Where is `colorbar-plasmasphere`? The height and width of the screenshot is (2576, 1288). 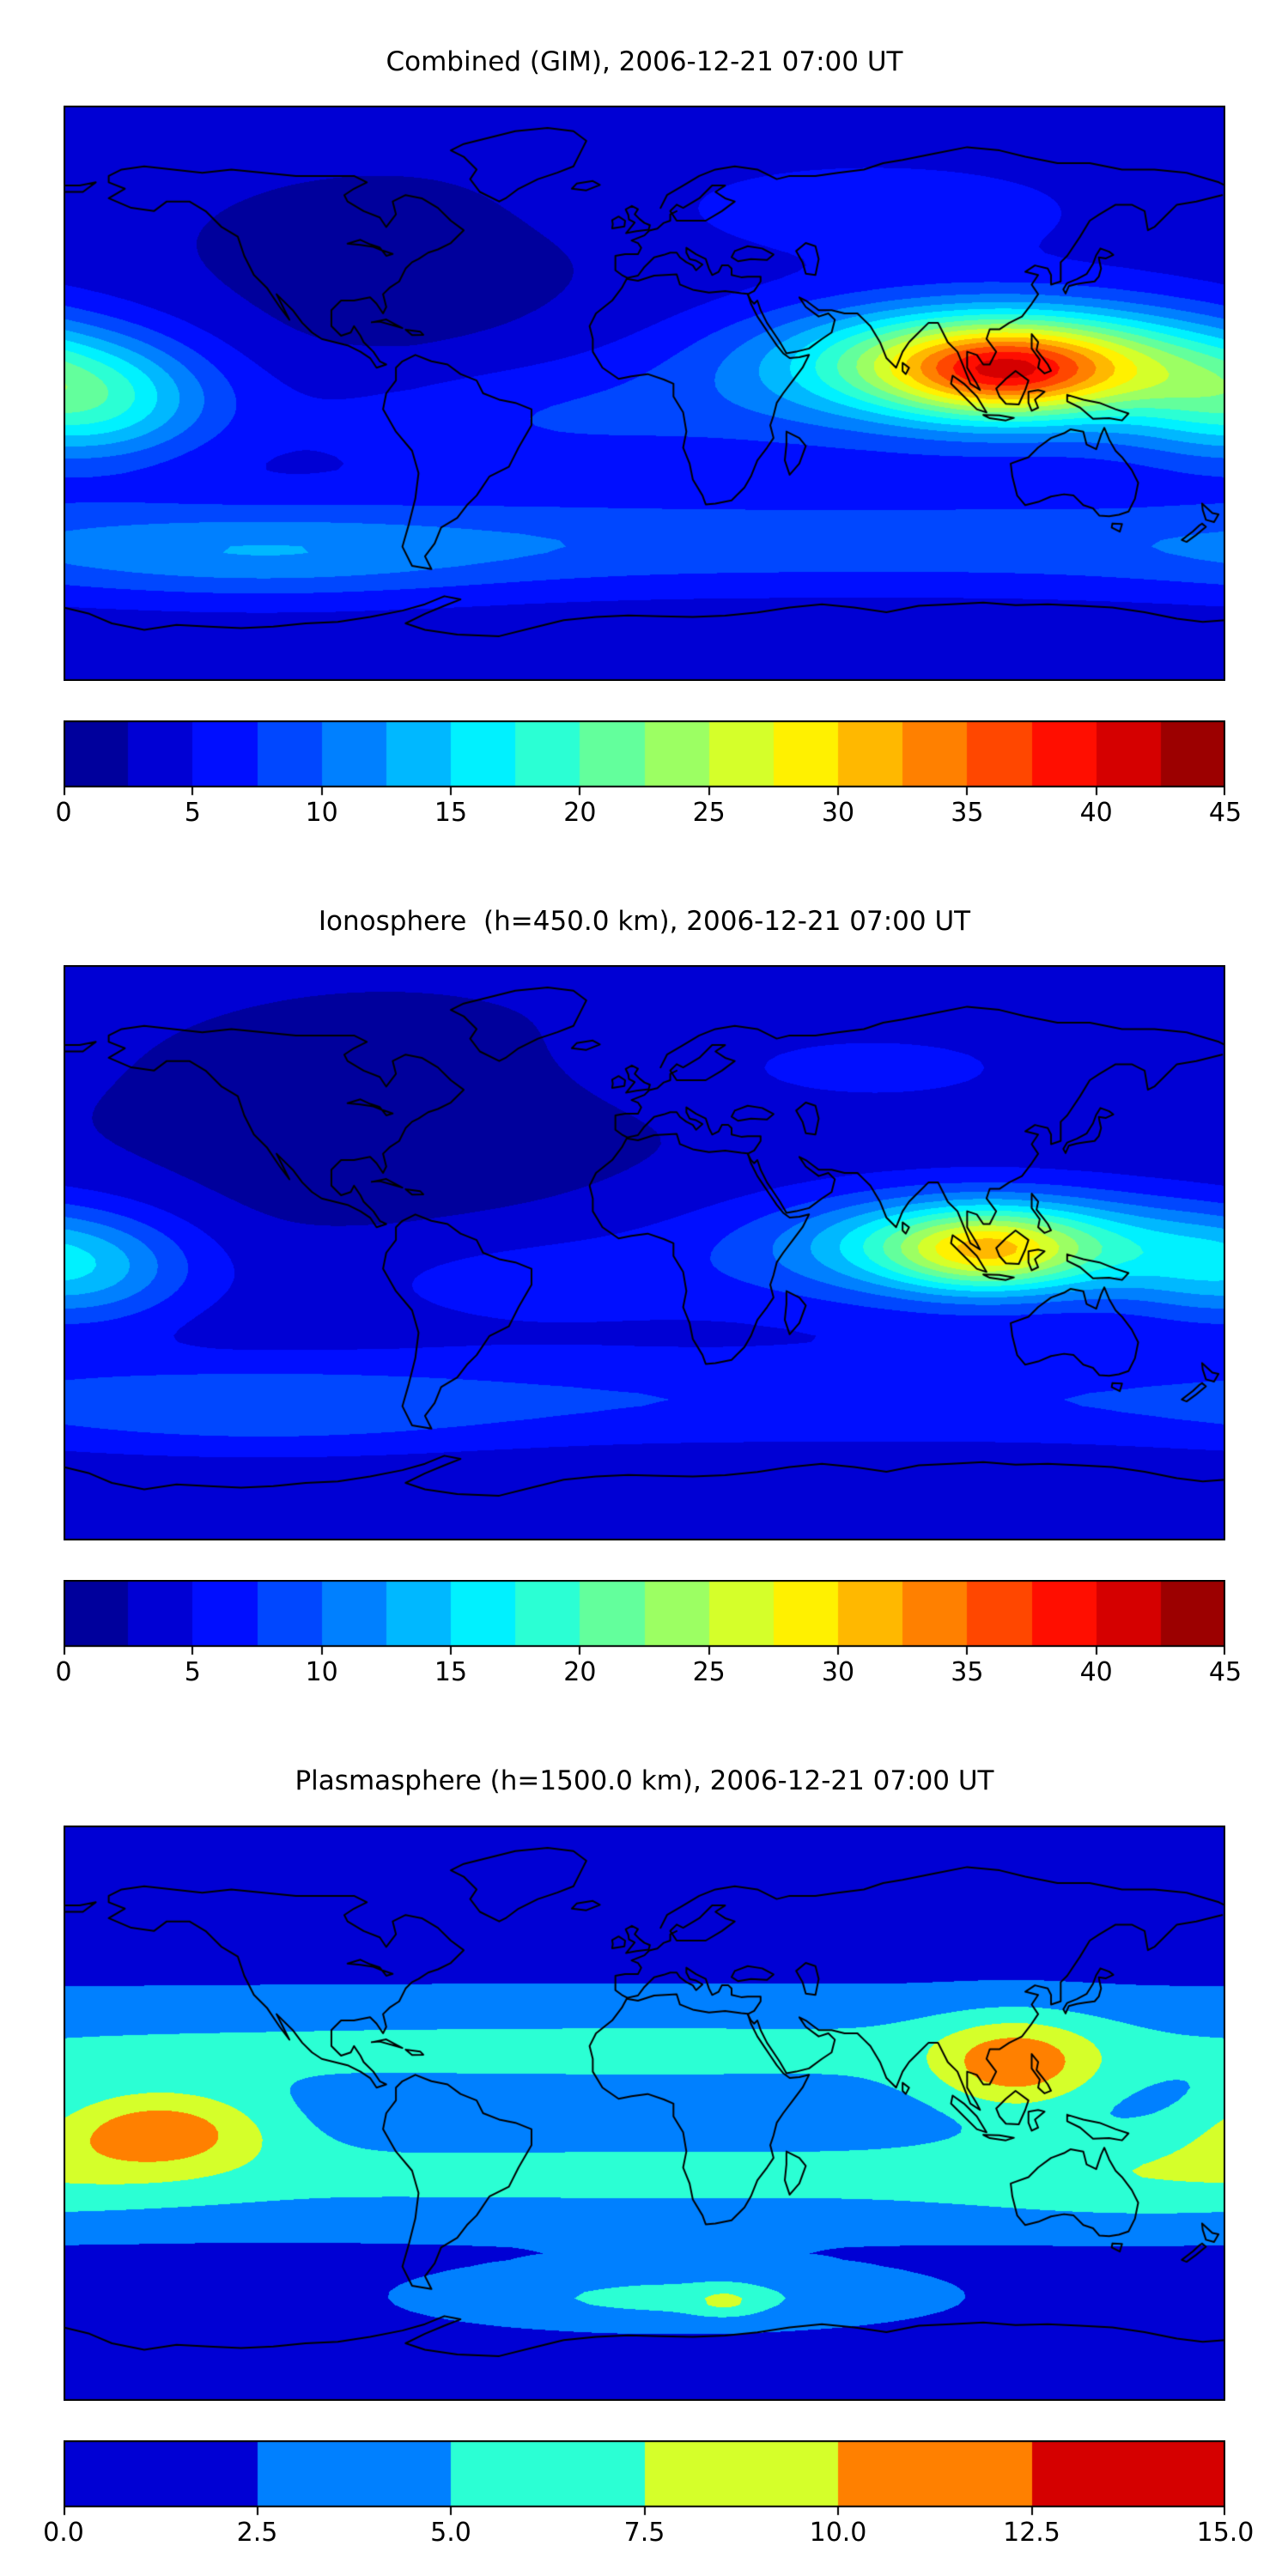
colorbar-plasmasphere is located at coordinates (644, 2478).